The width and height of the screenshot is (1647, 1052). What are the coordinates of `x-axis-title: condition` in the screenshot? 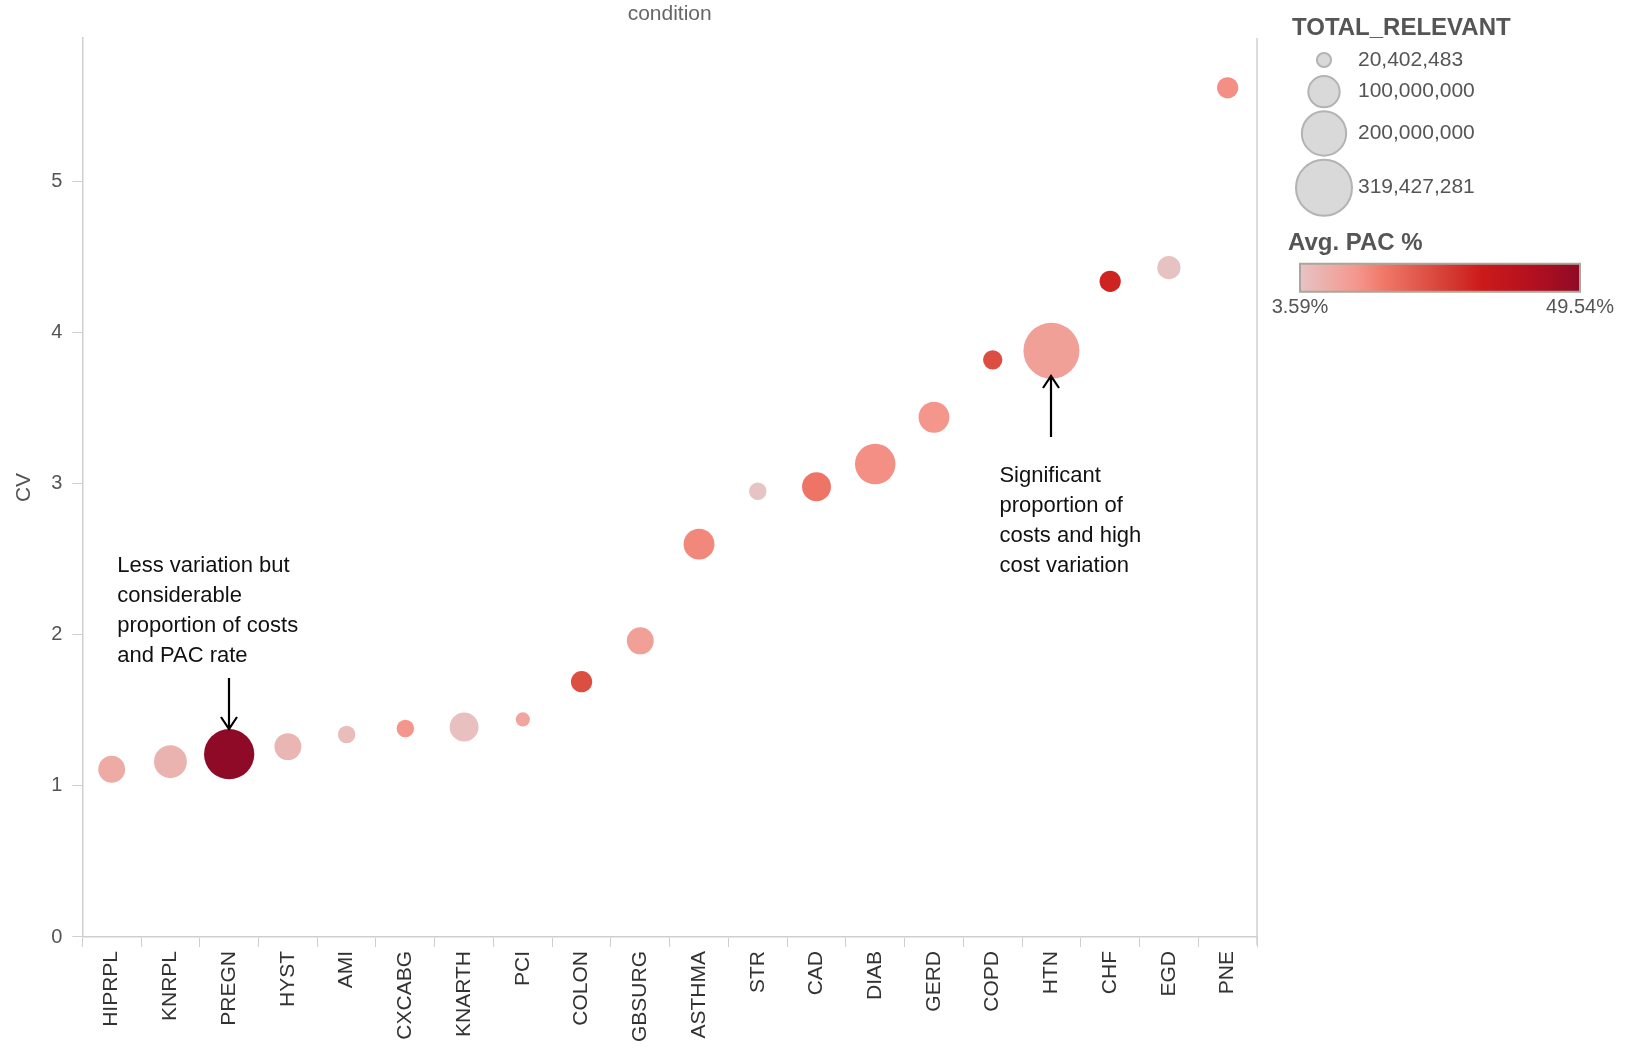 It's located at (669, 13).